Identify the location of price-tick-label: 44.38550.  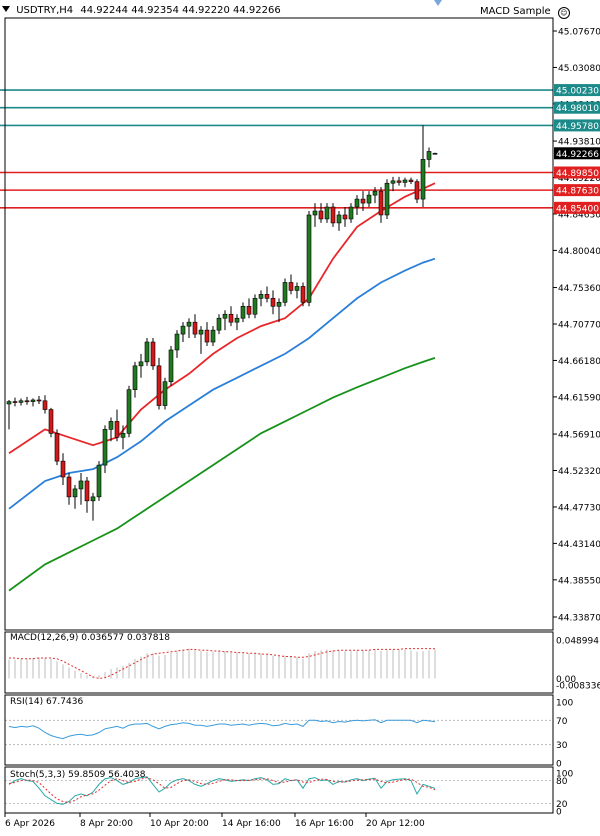
(579, 581).